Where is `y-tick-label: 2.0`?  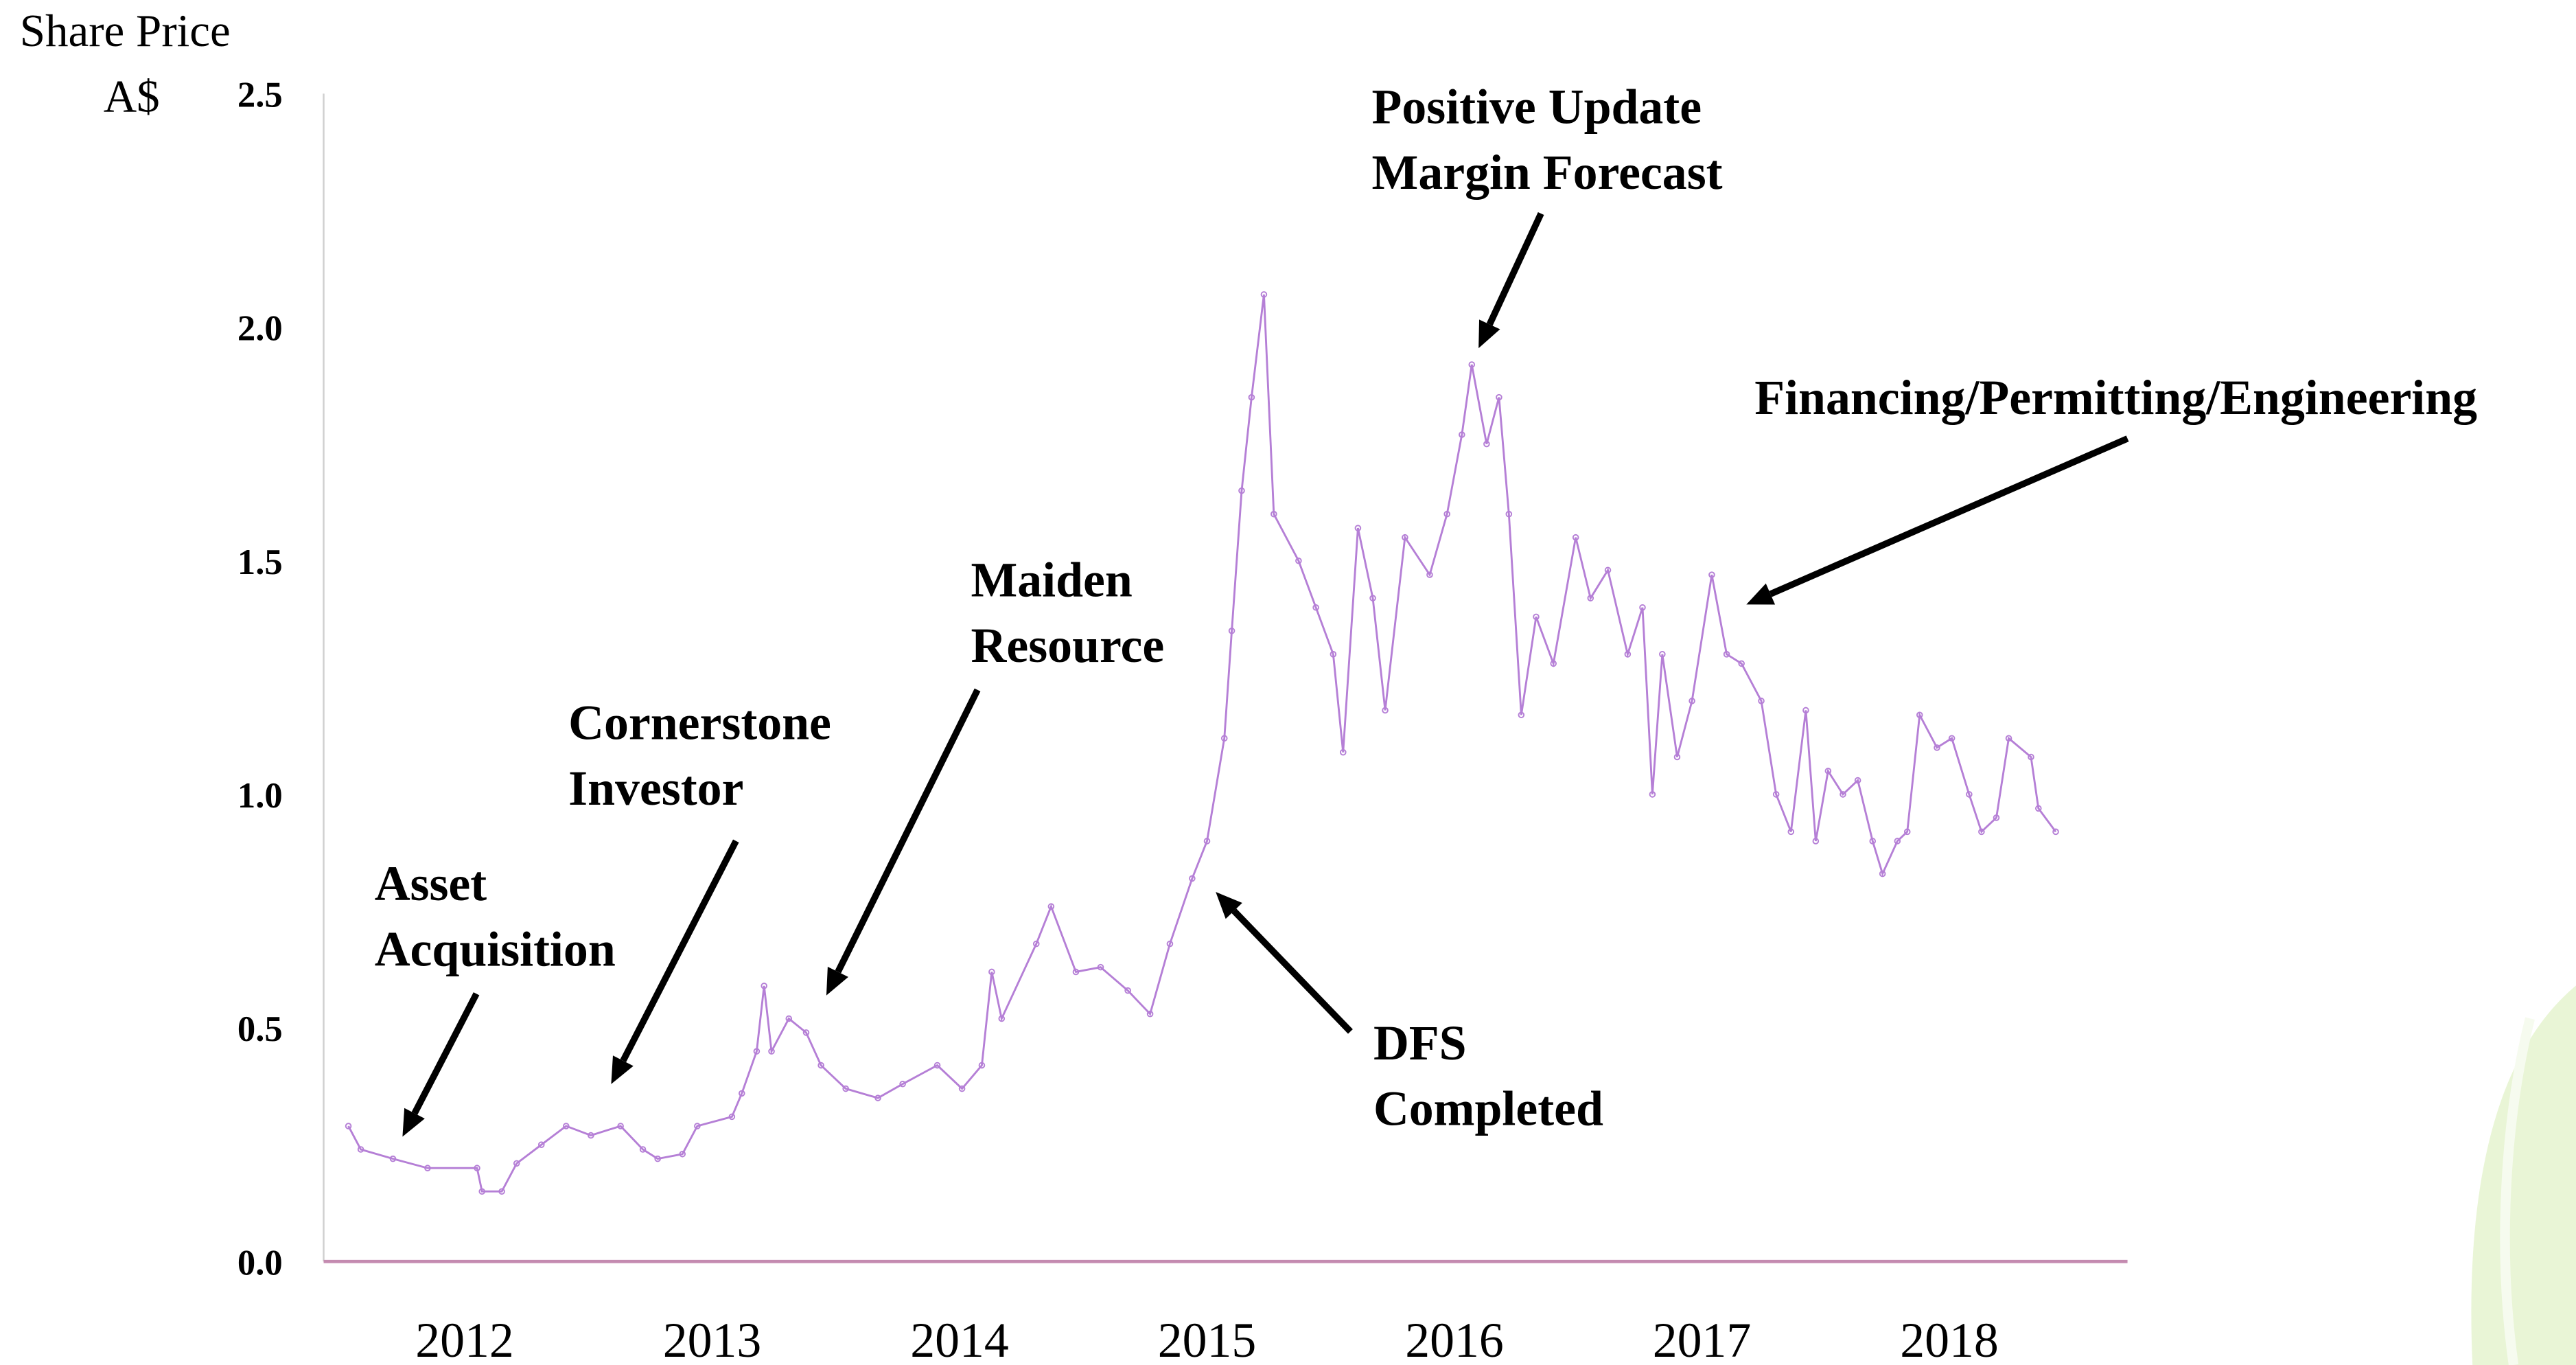 y-tick-label: 2.0 is located at coordinates (260, 329).